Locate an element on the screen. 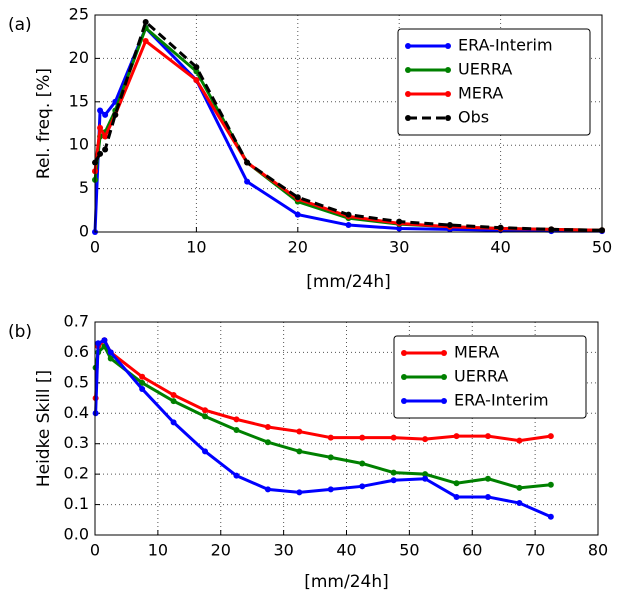 The width and height of the screenshot is (622, 597). panel-label: (b) is located at coordinates (20, 332).